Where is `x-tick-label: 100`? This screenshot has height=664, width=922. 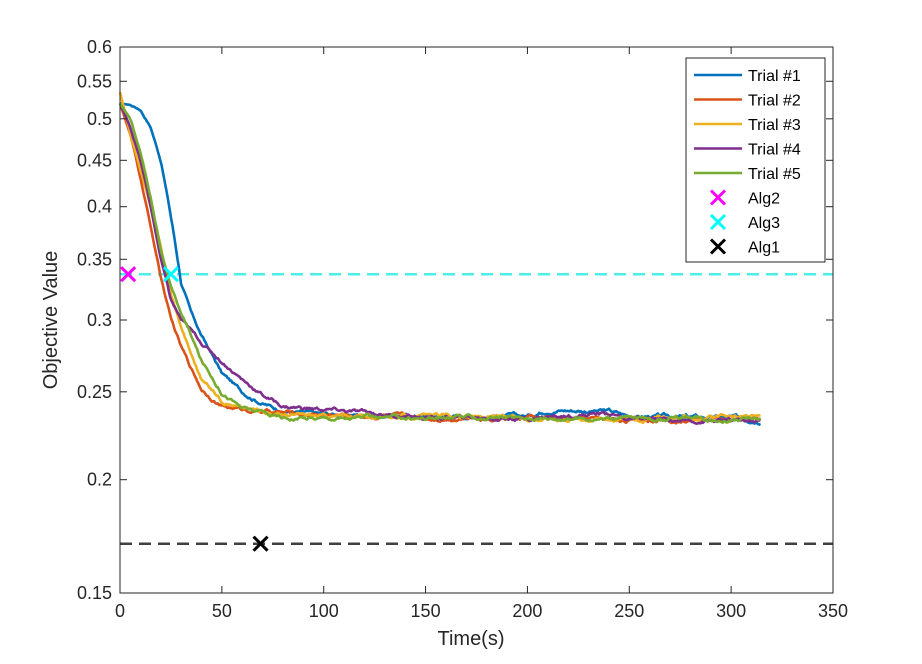
x-tick-label: 100 is located at coordinates (324, 611).